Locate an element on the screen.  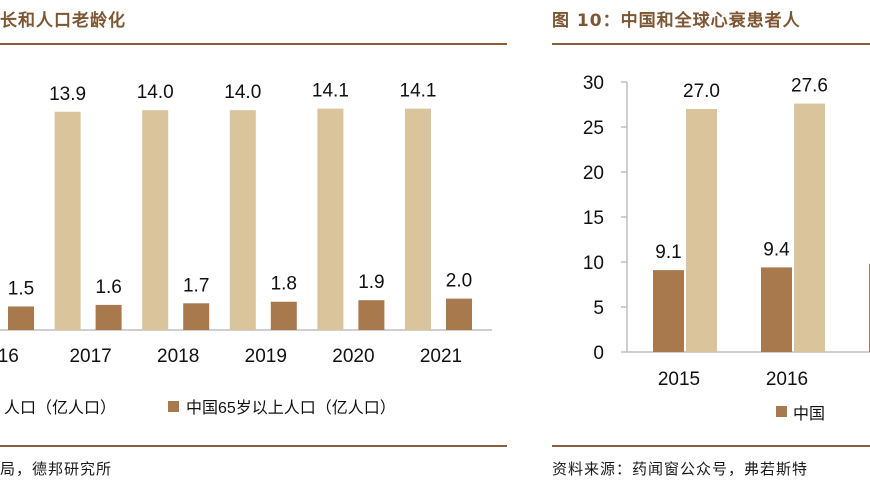
x-tick-label: 2016 is located at coordinates (787, 379).